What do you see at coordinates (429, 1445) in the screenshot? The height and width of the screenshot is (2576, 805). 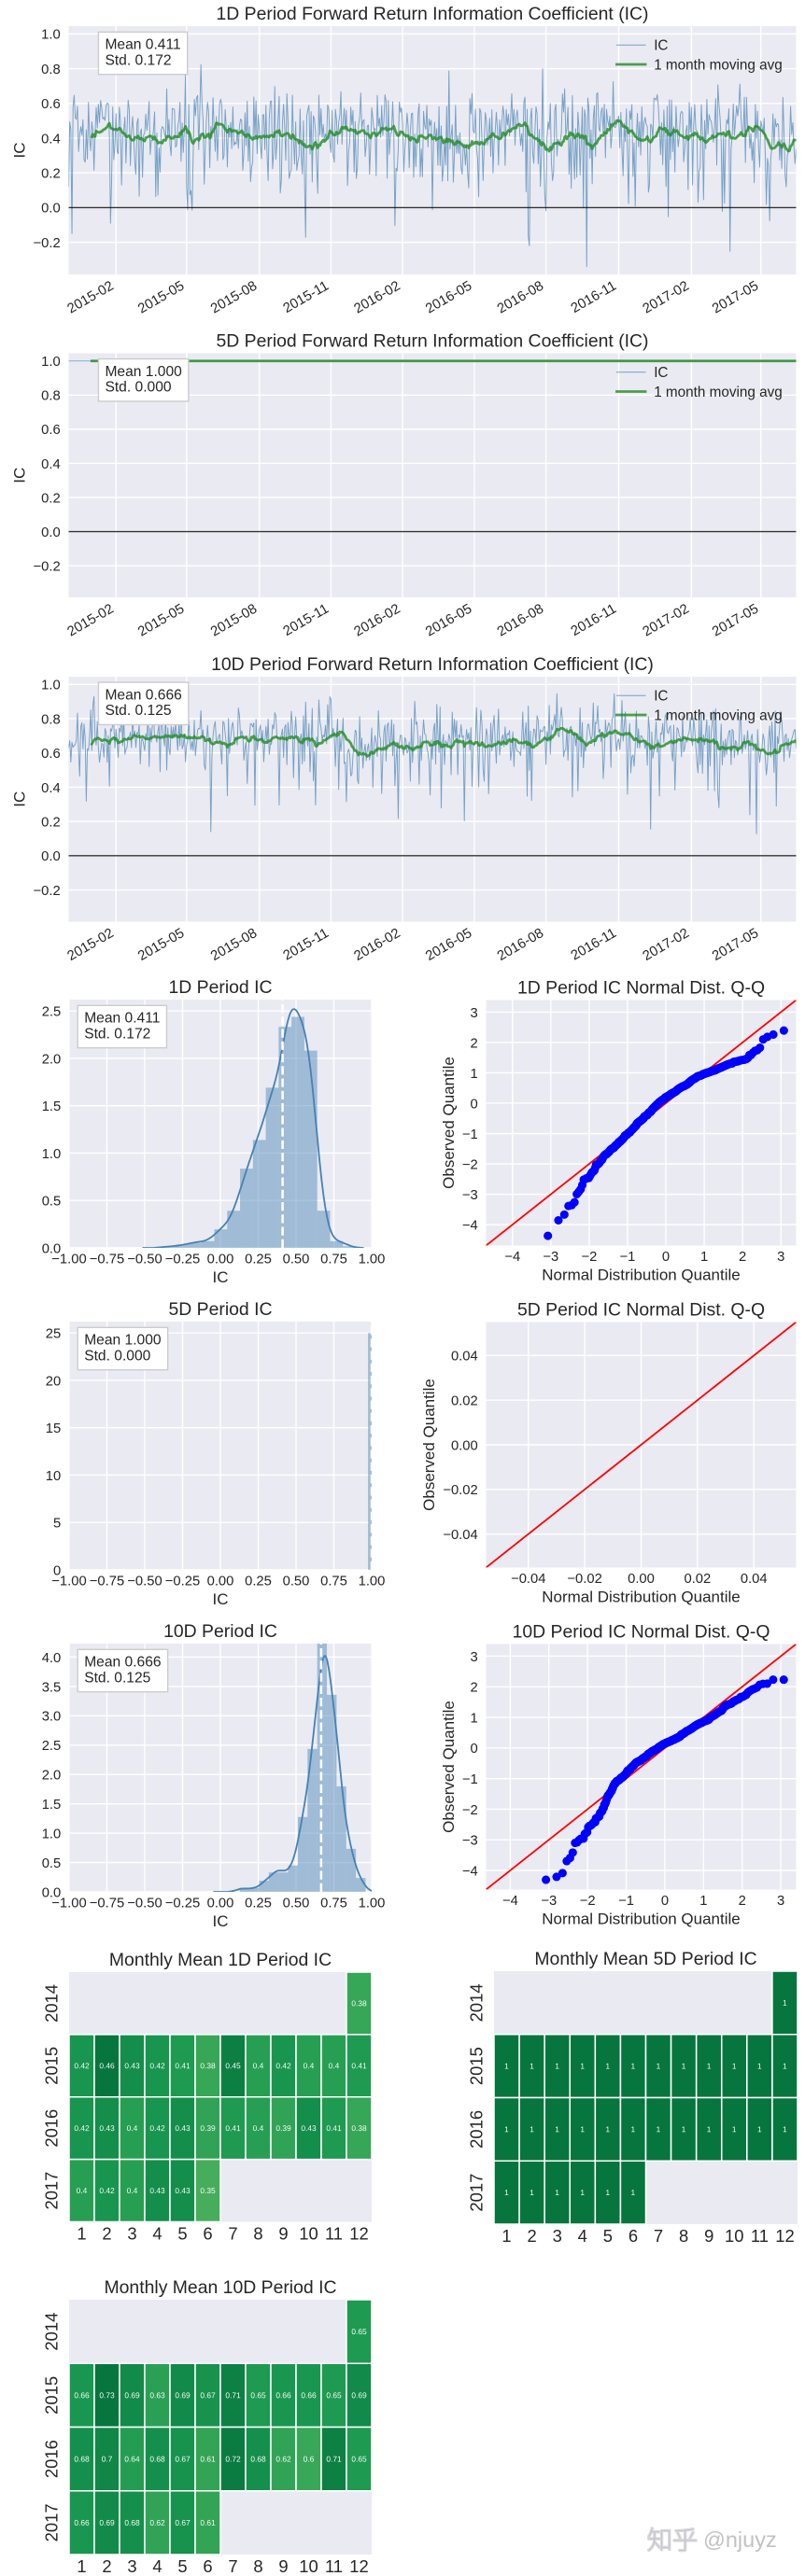 I see `svg-text: Observed Quantile` at bounding box center [429, 1445].